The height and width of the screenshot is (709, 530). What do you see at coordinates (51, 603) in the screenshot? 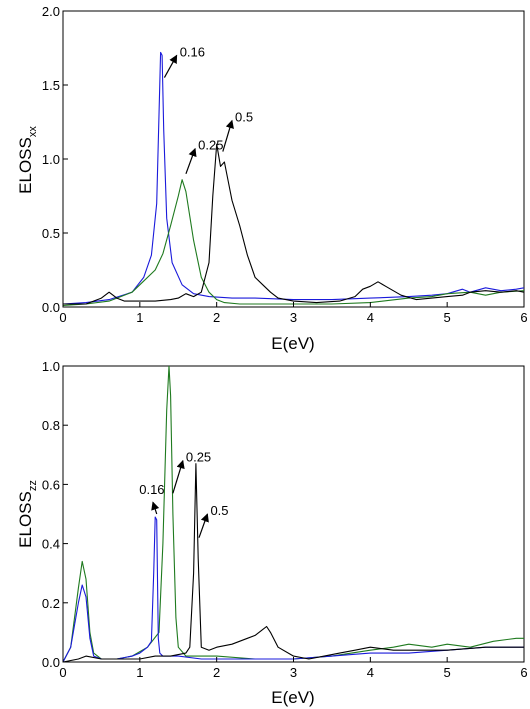
I see `y-tick-label: 0.2` at bounding box center [51, 603].